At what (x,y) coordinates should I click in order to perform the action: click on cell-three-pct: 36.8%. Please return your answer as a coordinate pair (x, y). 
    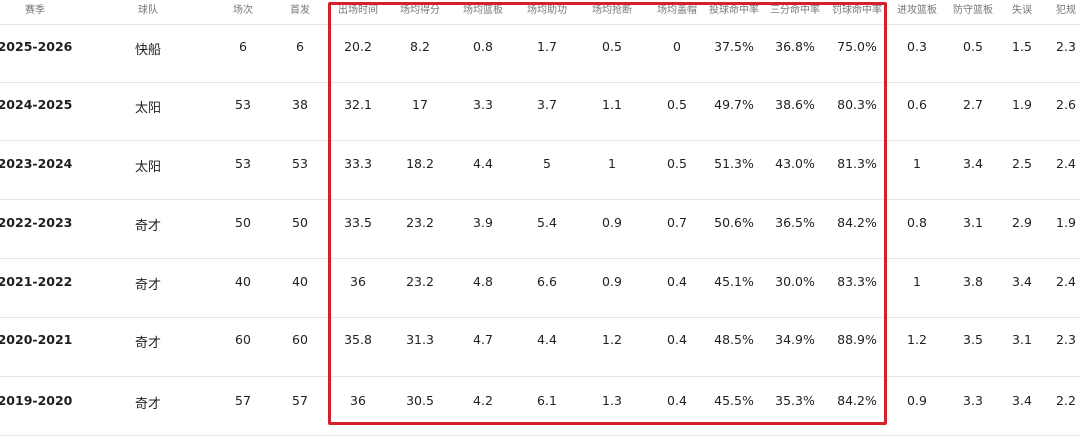
    Looking at the image, I should click on (795, 46).